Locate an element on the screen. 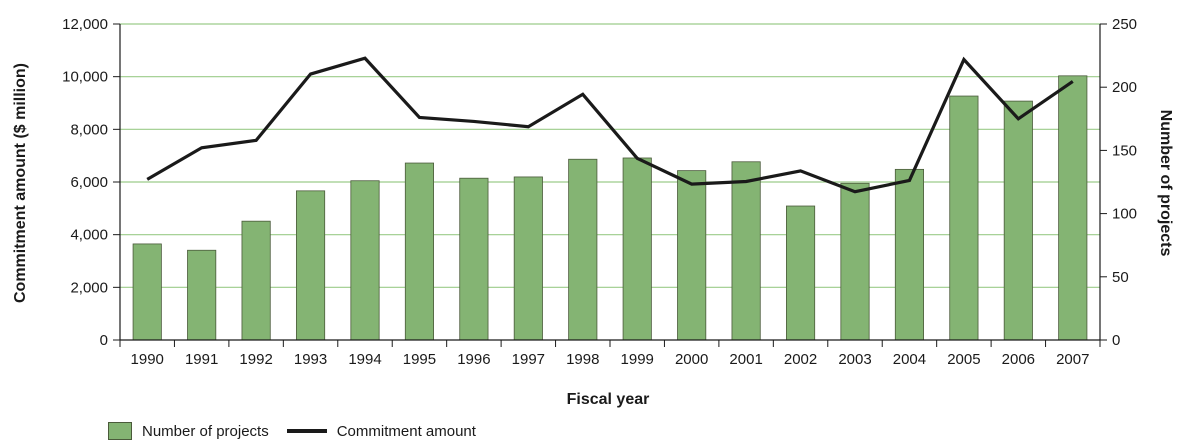 The image size is (1182, 445). y-tick-label-left: 0 is located at coordinates (104, 340).